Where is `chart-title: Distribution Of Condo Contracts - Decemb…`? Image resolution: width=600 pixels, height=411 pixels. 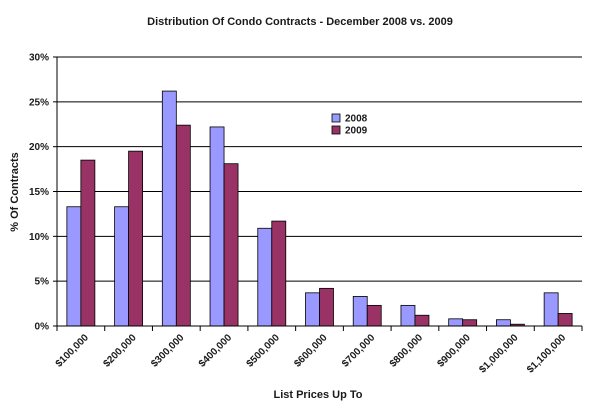 chart-title: Distribution Of Condo Contracts - Decemb… is located at coordinates (300, 22).